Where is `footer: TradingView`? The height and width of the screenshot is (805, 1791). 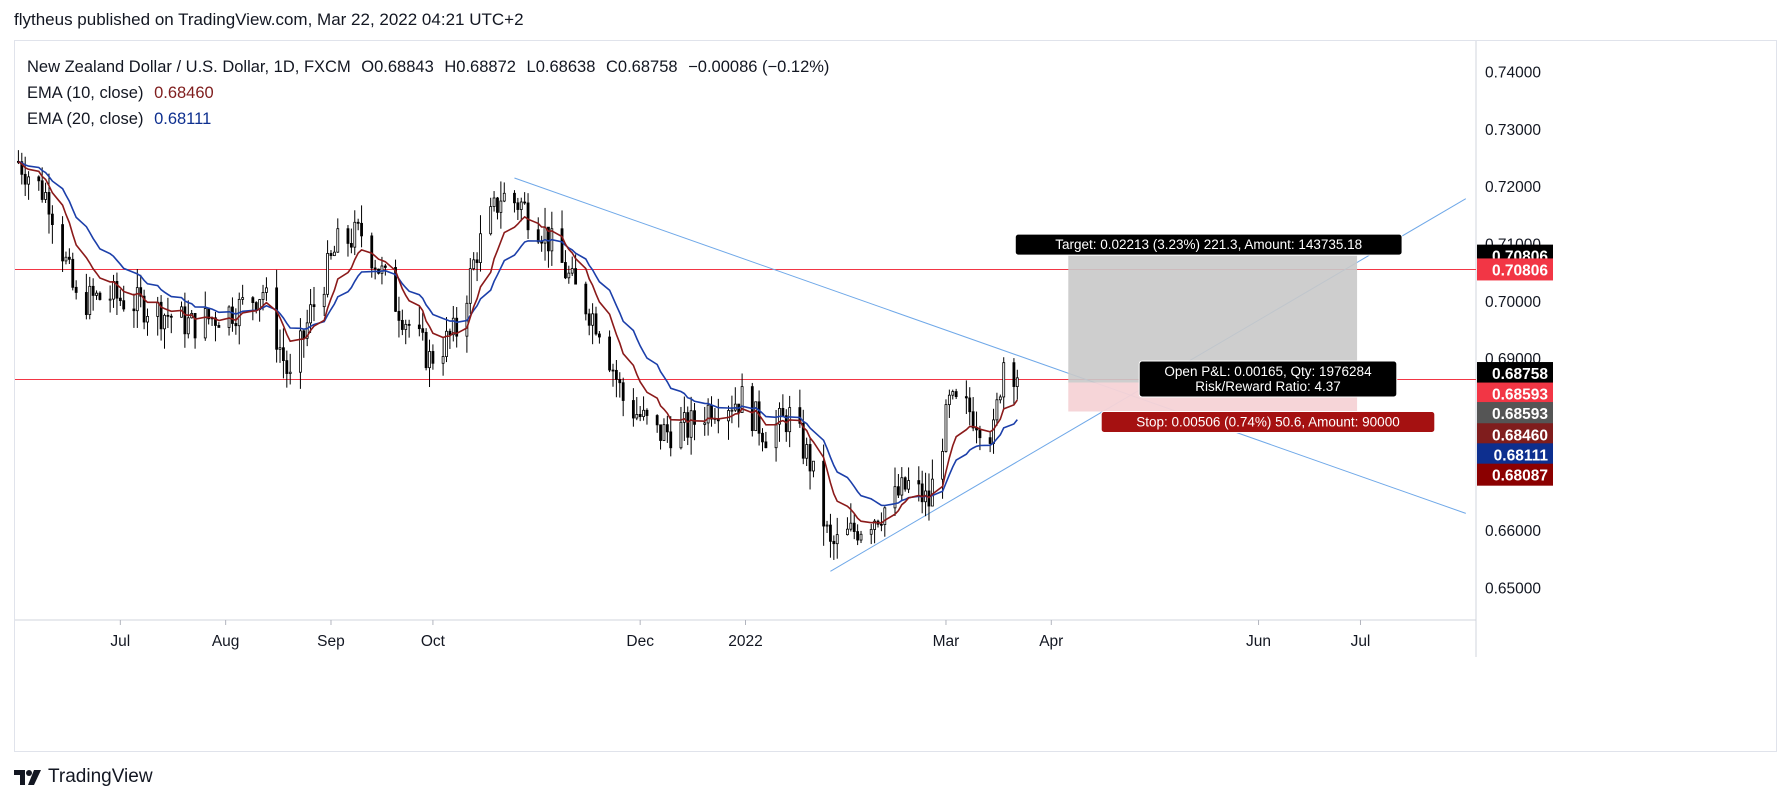 footer: TradingView is located at coordinates (83, 777).